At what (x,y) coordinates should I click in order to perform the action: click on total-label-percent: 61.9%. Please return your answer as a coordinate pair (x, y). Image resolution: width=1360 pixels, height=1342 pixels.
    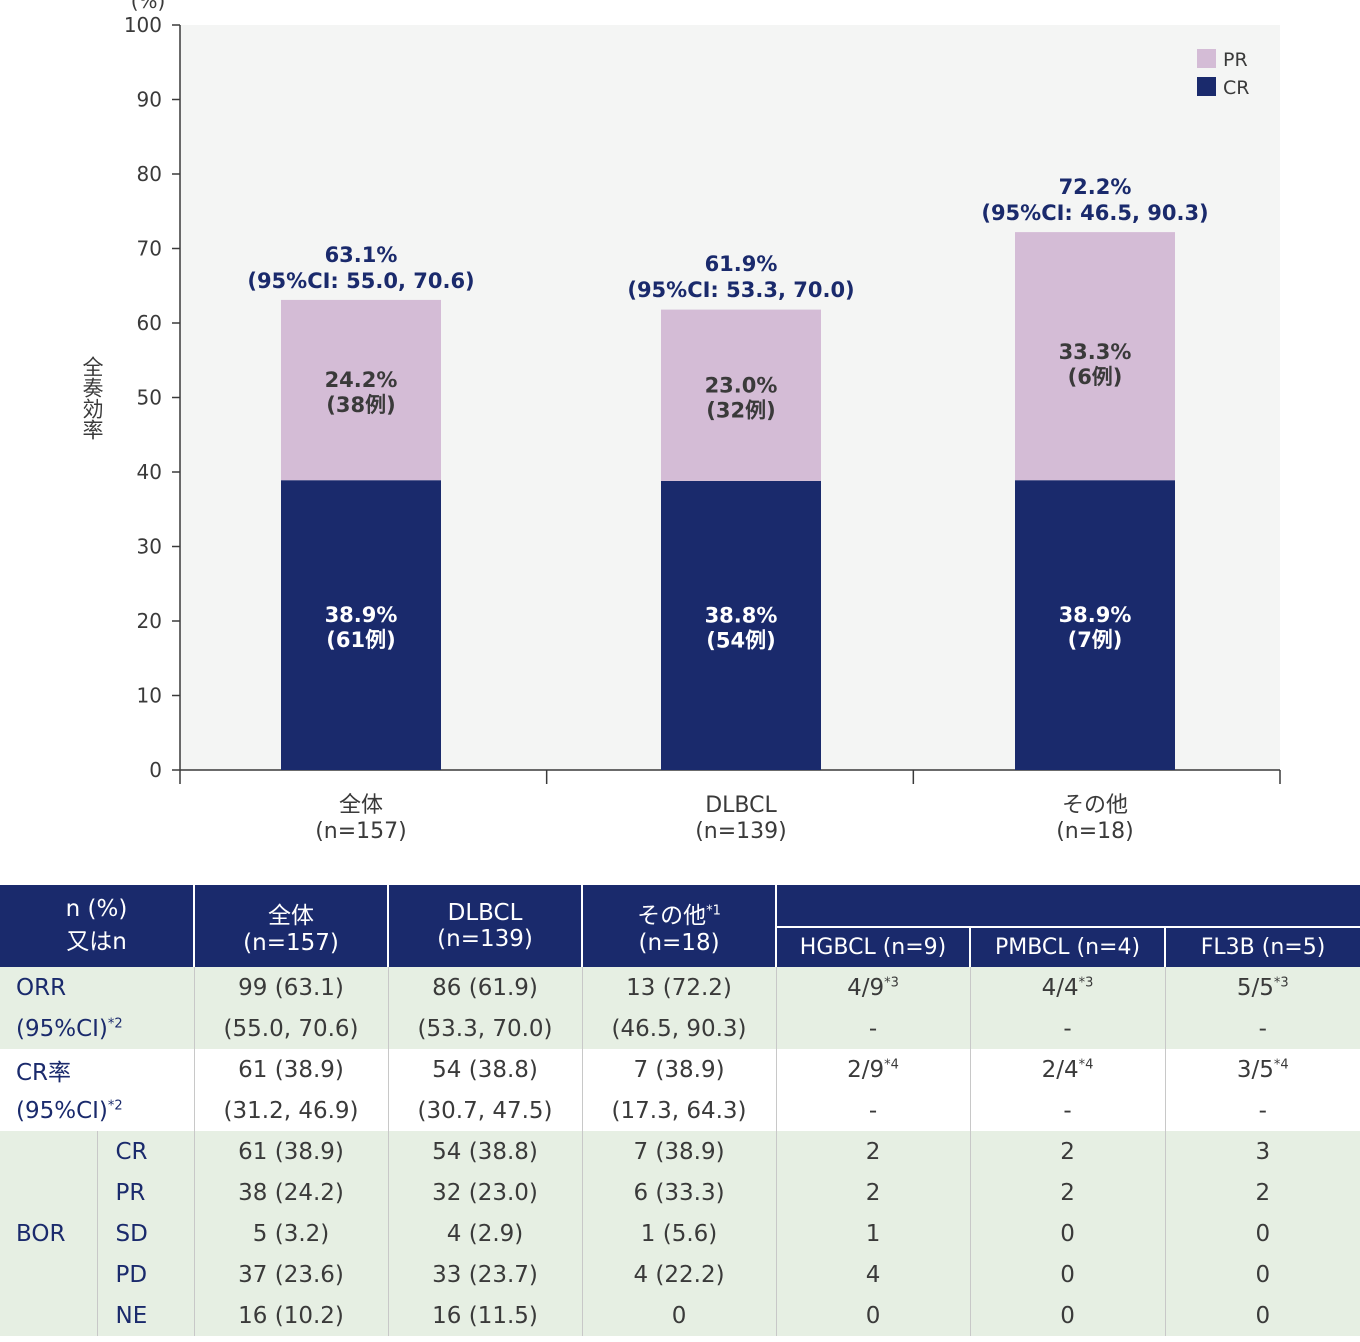
    Looking at the image, I should click on (741, 264).